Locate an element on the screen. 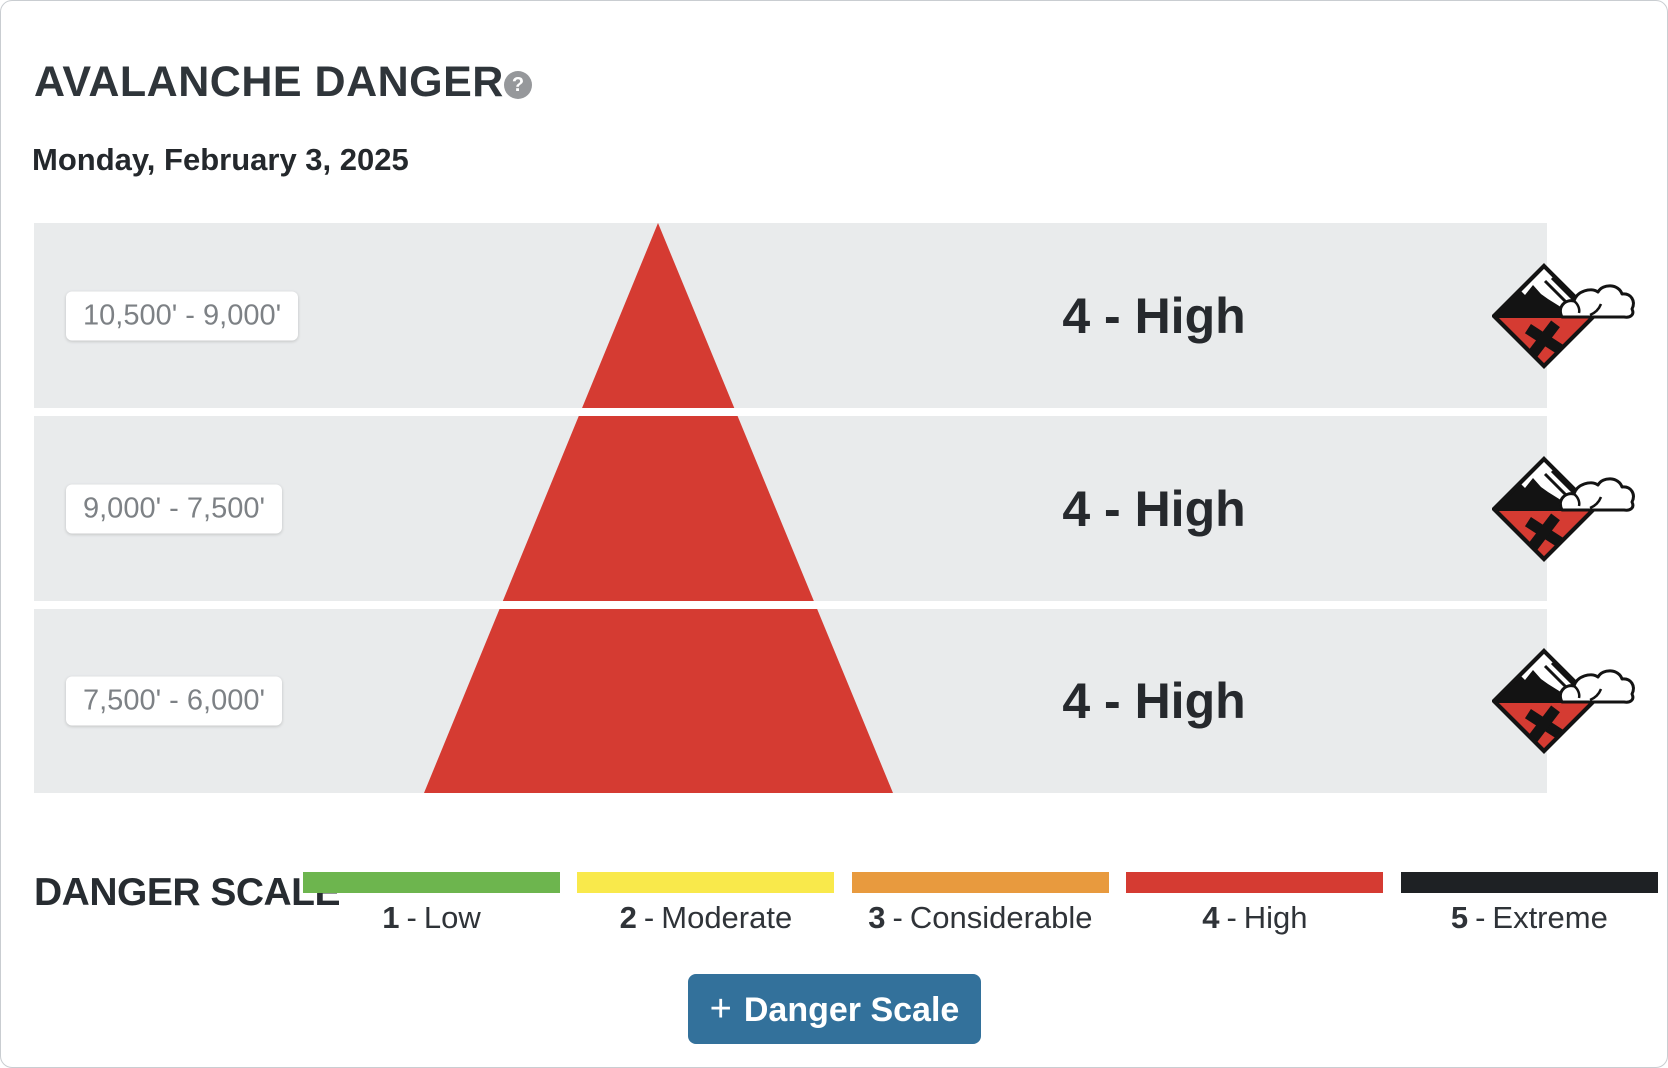 Image resolution: width=1668 pixels, height=1068 pixels. legend-level-name: Low is located at coordinates (452, 917).